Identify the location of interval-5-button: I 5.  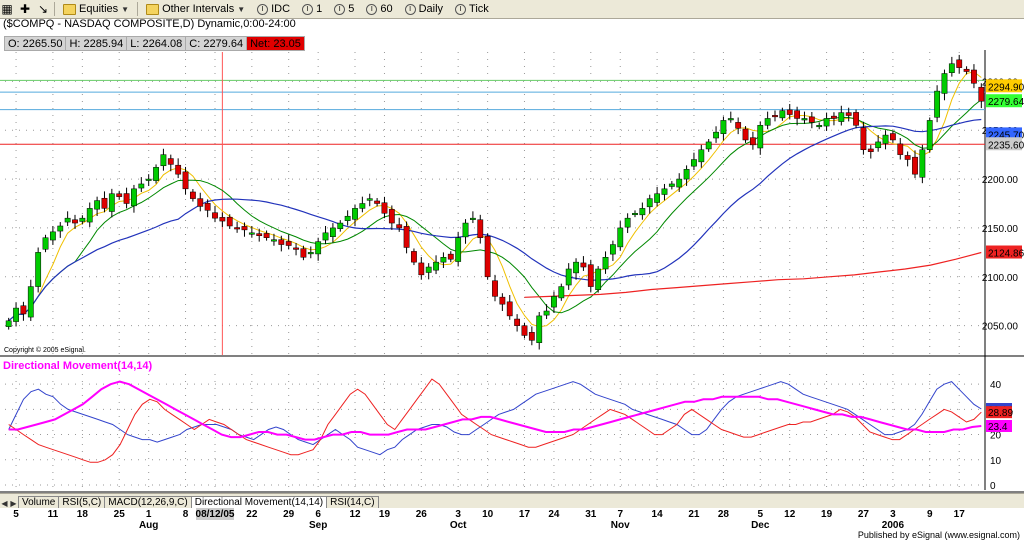
(344, 9).